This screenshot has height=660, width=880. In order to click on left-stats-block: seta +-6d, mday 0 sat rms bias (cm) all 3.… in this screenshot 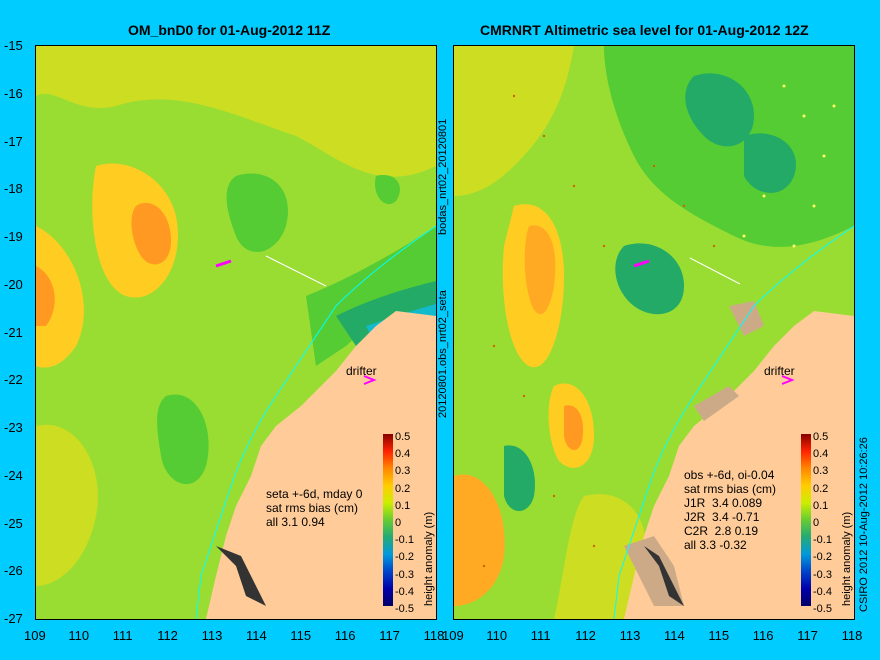, I will do `click(314, 508)`.